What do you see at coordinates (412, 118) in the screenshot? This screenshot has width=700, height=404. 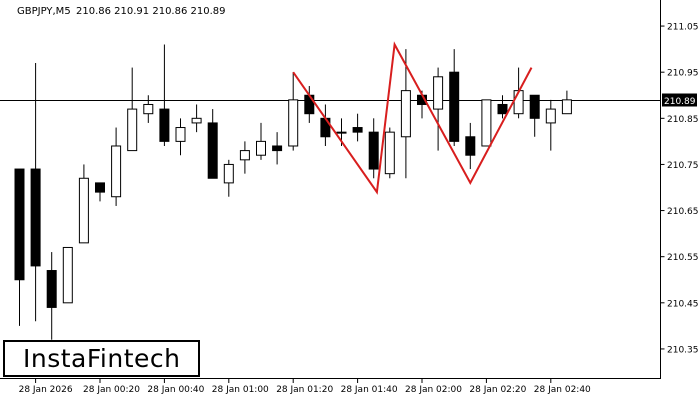 I see `pattern-line` at bounding box center [412, 118].